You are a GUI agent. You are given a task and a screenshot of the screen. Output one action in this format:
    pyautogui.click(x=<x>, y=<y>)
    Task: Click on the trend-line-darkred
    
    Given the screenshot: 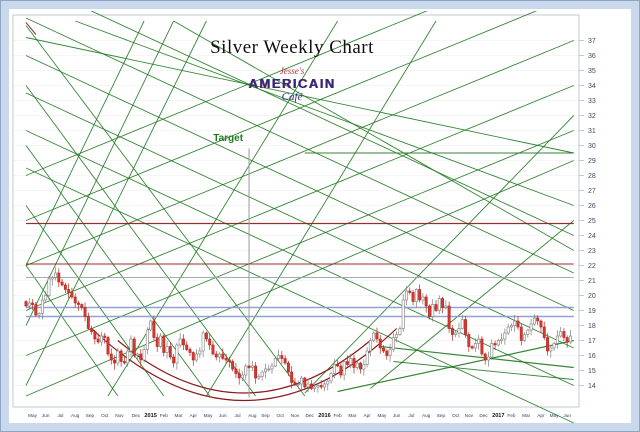 What is the action you would take?
    pyautogui.click(x=31, y=28)
    